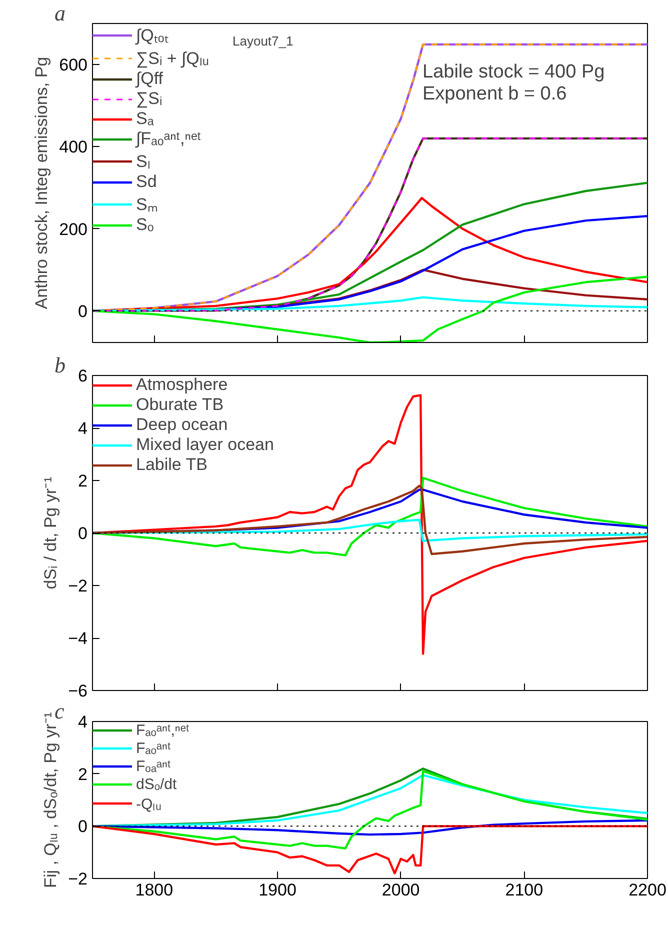 The height and width of the screenshot is (926, 668). Describe the element at coordinates (182, 425) in the screenshot. I see `legend-label: Deep ocean` at that location.